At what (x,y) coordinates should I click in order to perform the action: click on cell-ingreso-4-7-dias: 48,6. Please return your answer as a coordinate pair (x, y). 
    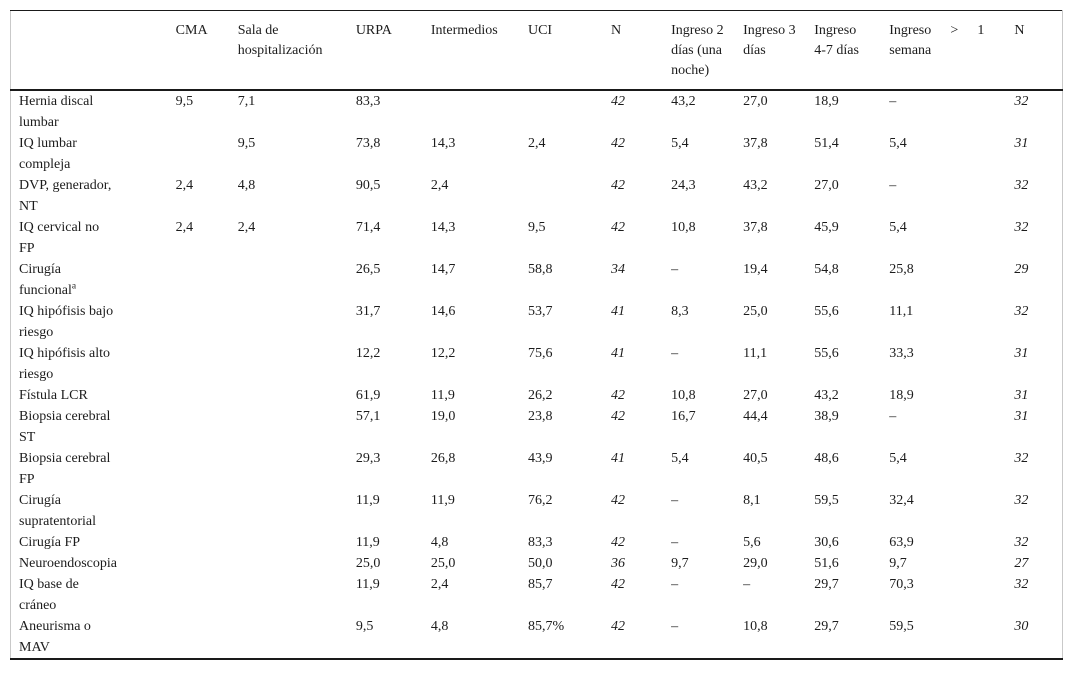
    Looking at the image, I should click on (826, 458).